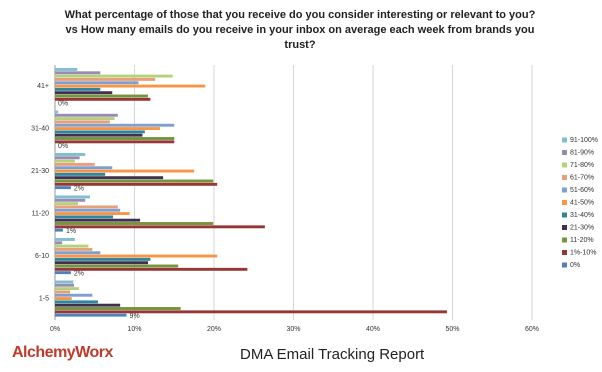 Image resolution: width=602 pixels, height=372 pixels. What do you see at coordinates (40, 214) in the screenshot?
I see `y-tick-label: 11-20` at bounding box center [40, 214].